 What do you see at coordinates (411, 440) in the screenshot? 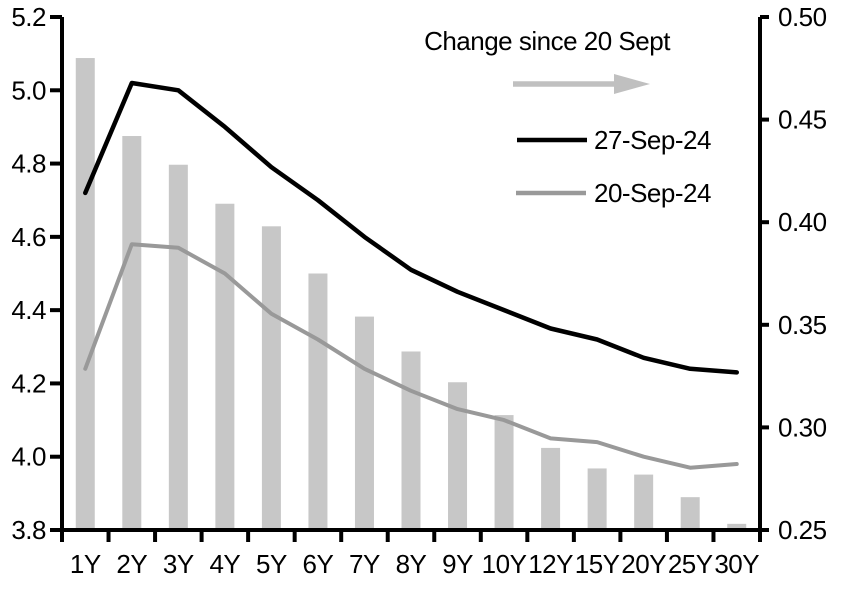
I see `bar-8Y` at bounding box center [411, 440].